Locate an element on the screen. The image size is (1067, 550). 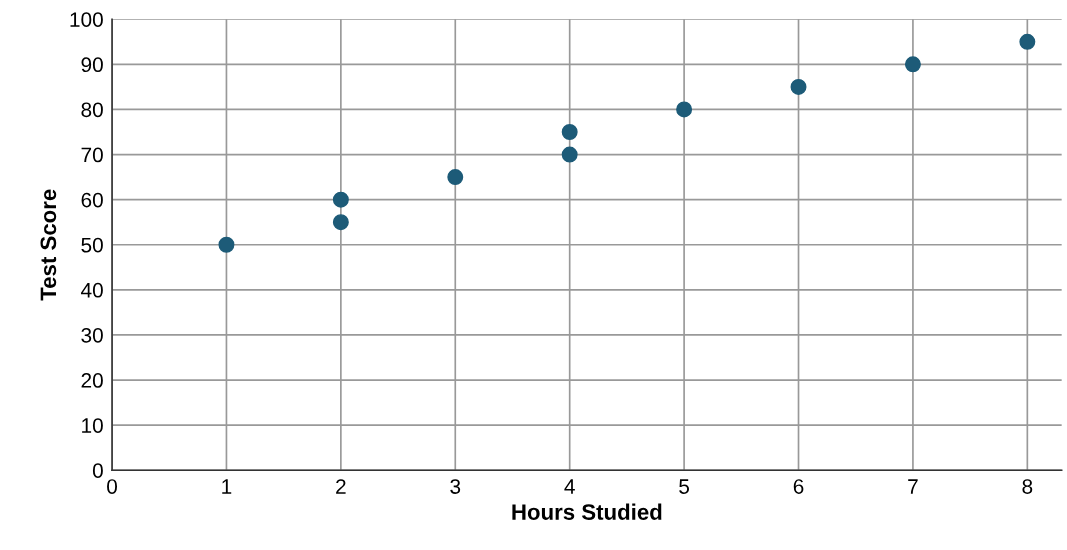
y-tick-label: 0 is located at coordinates (97, 470).